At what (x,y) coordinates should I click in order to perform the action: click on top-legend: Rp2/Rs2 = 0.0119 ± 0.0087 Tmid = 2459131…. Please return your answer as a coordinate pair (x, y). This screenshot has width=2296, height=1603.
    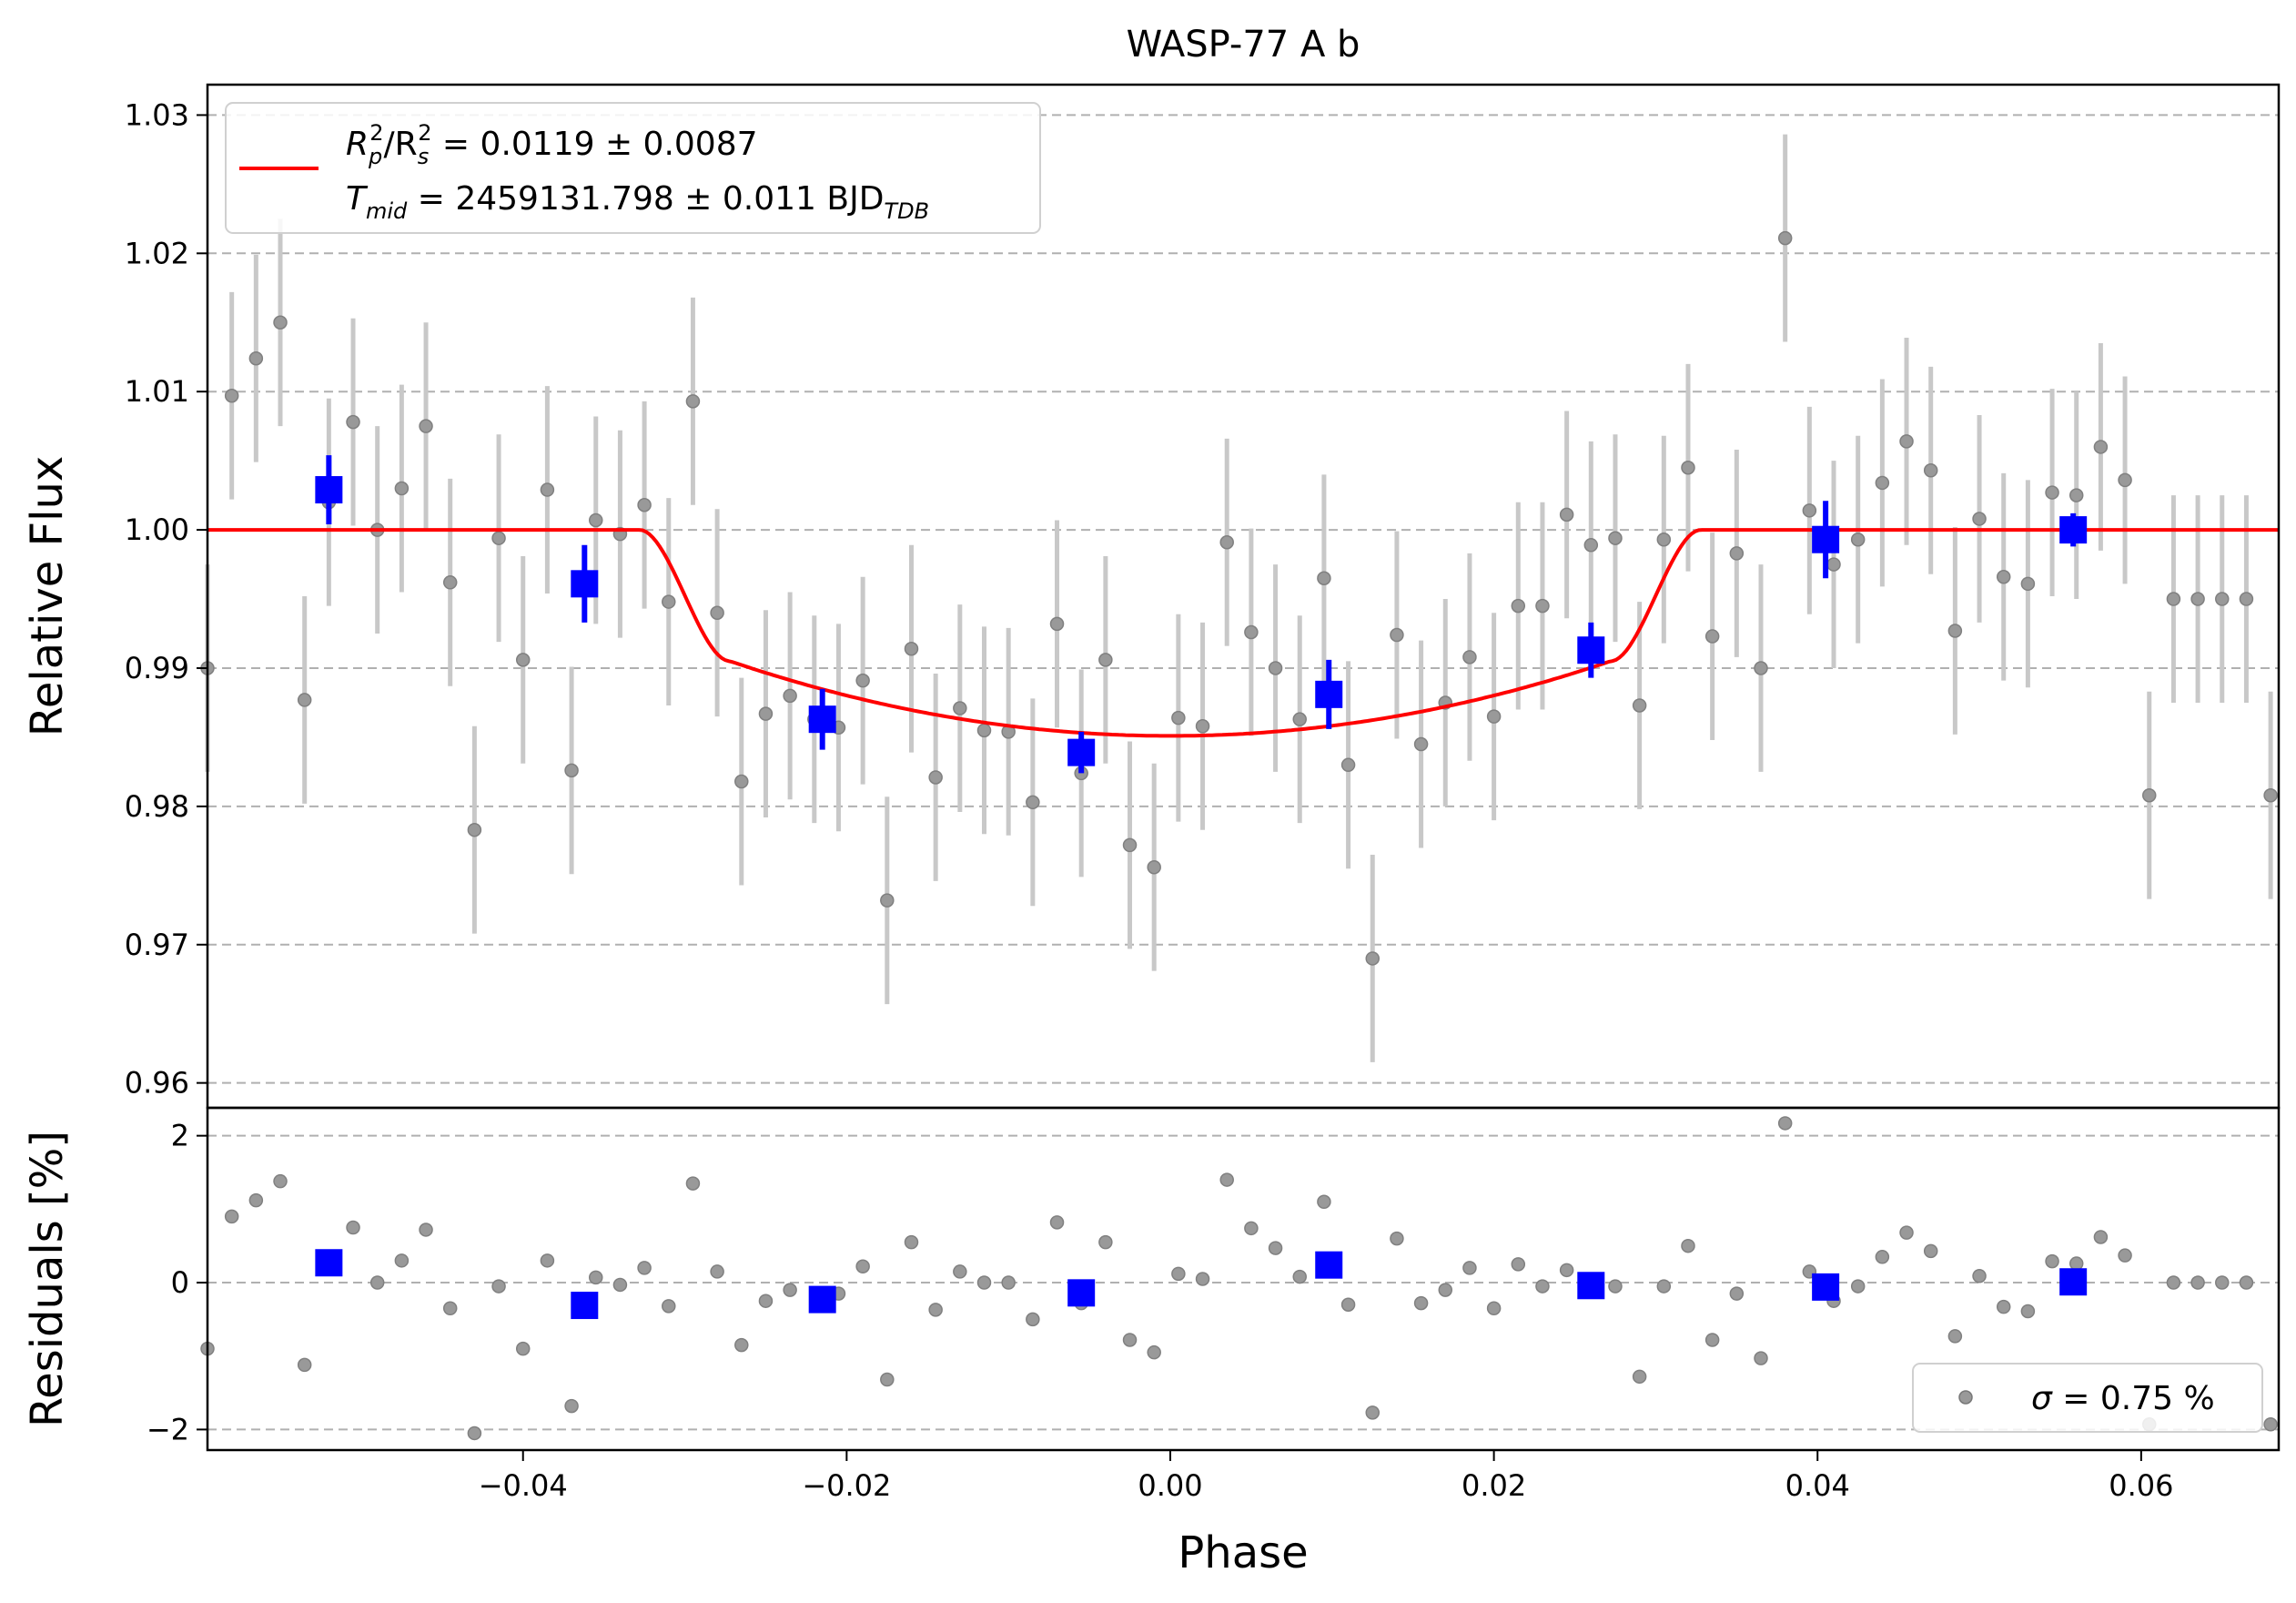
    Looking at the image, I should click on (633, 168).